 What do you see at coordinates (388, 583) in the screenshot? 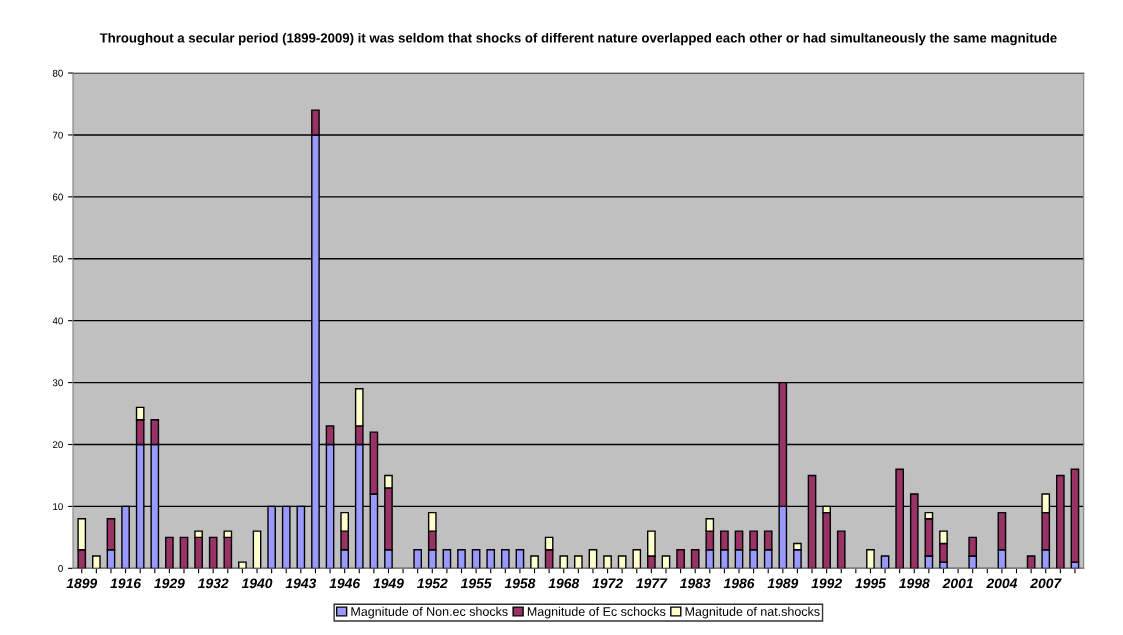
I see `x-tick-label: 1949` at bounding box center [388, 583].